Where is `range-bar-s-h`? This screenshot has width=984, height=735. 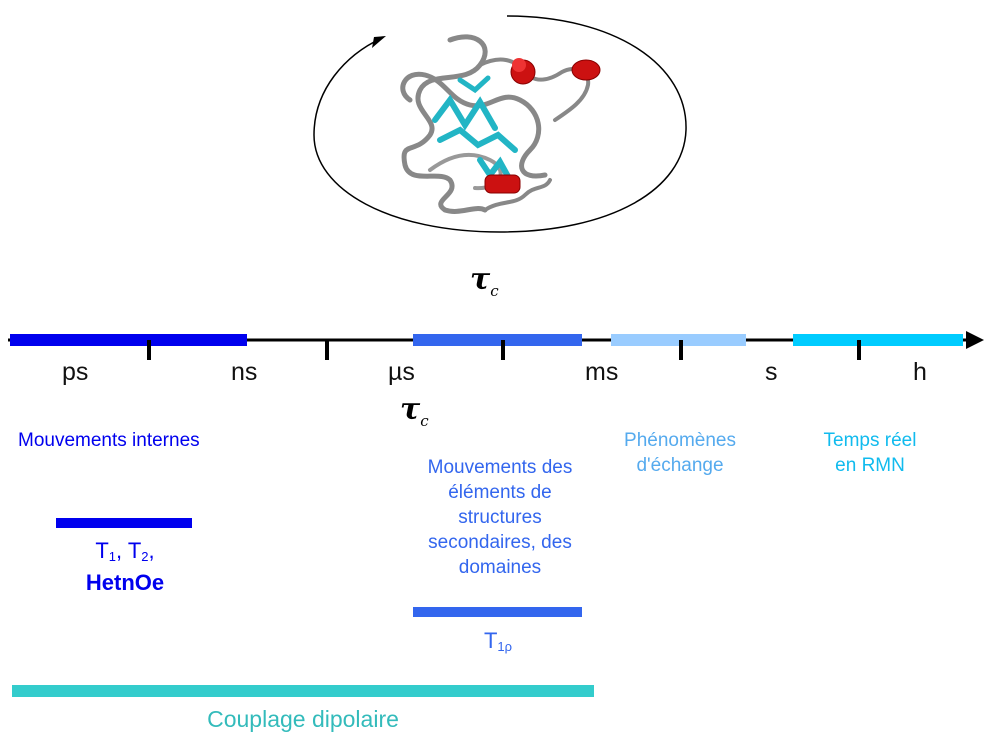
range-bar-s-h is located at coordinates (878, 340).